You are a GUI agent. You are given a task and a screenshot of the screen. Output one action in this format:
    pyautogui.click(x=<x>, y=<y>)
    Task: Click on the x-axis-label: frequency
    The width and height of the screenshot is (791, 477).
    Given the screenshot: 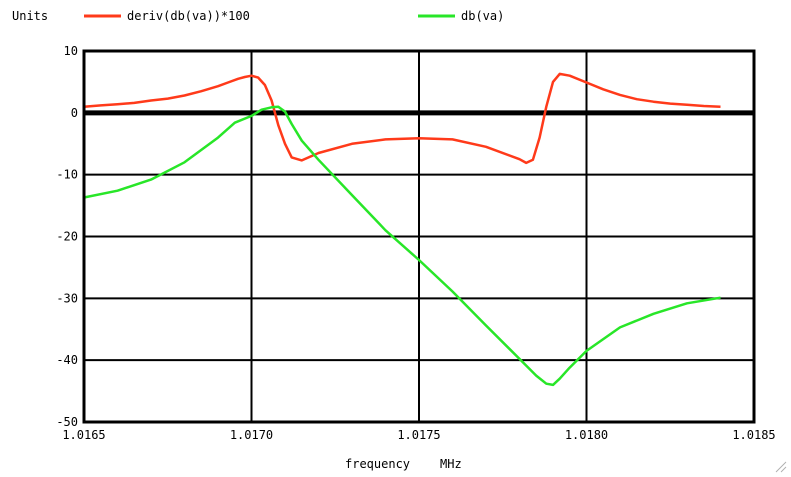 What is the action you would take?
    pyautogui.click(x=377, y=464)
    